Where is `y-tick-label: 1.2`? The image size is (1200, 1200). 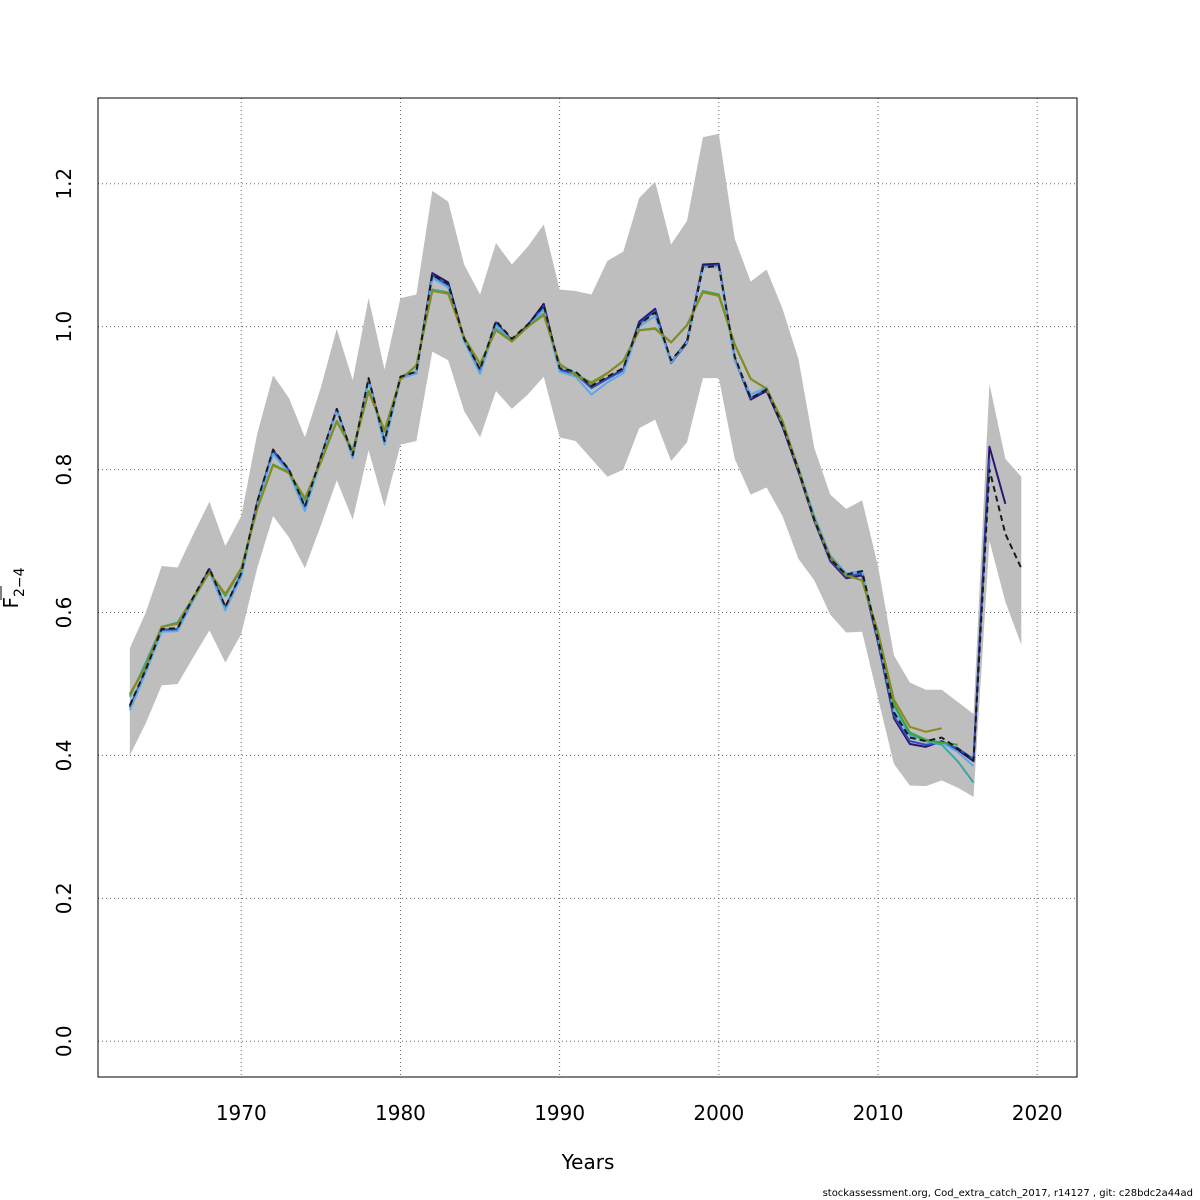 y-tick-label: 1.2 is located at coordinates (64, 184).